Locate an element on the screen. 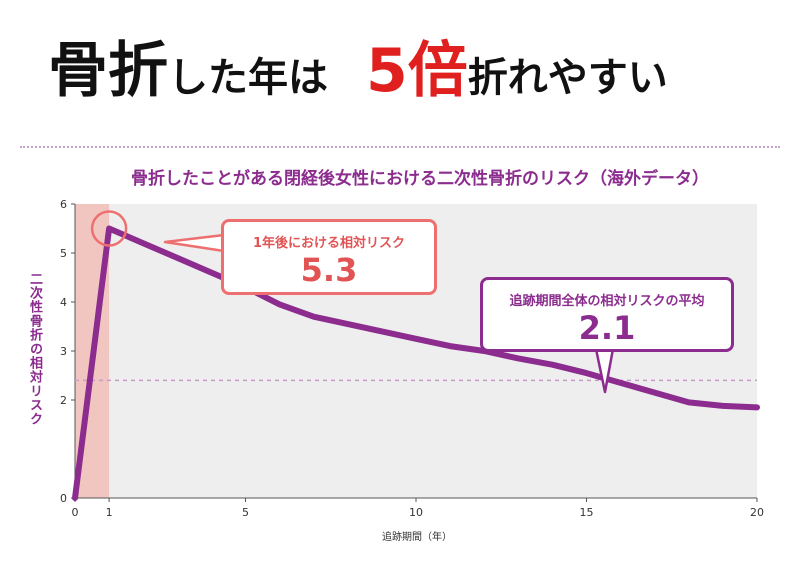 The height and width of the screenshot is (566, 800). y-tick-label: 6 is located at coordinates (63, 204).